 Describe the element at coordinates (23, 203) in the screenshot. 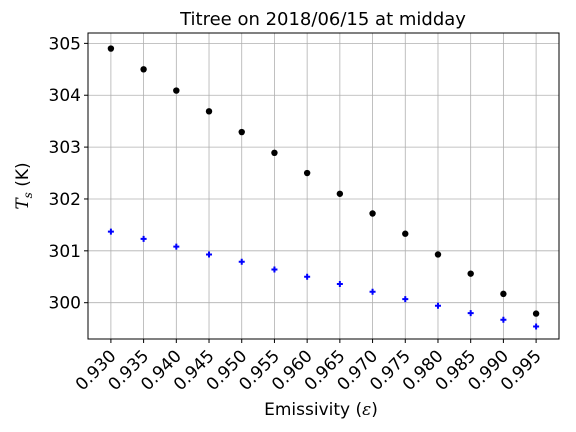

I see `y-axis-label-symbol: T` at that location.